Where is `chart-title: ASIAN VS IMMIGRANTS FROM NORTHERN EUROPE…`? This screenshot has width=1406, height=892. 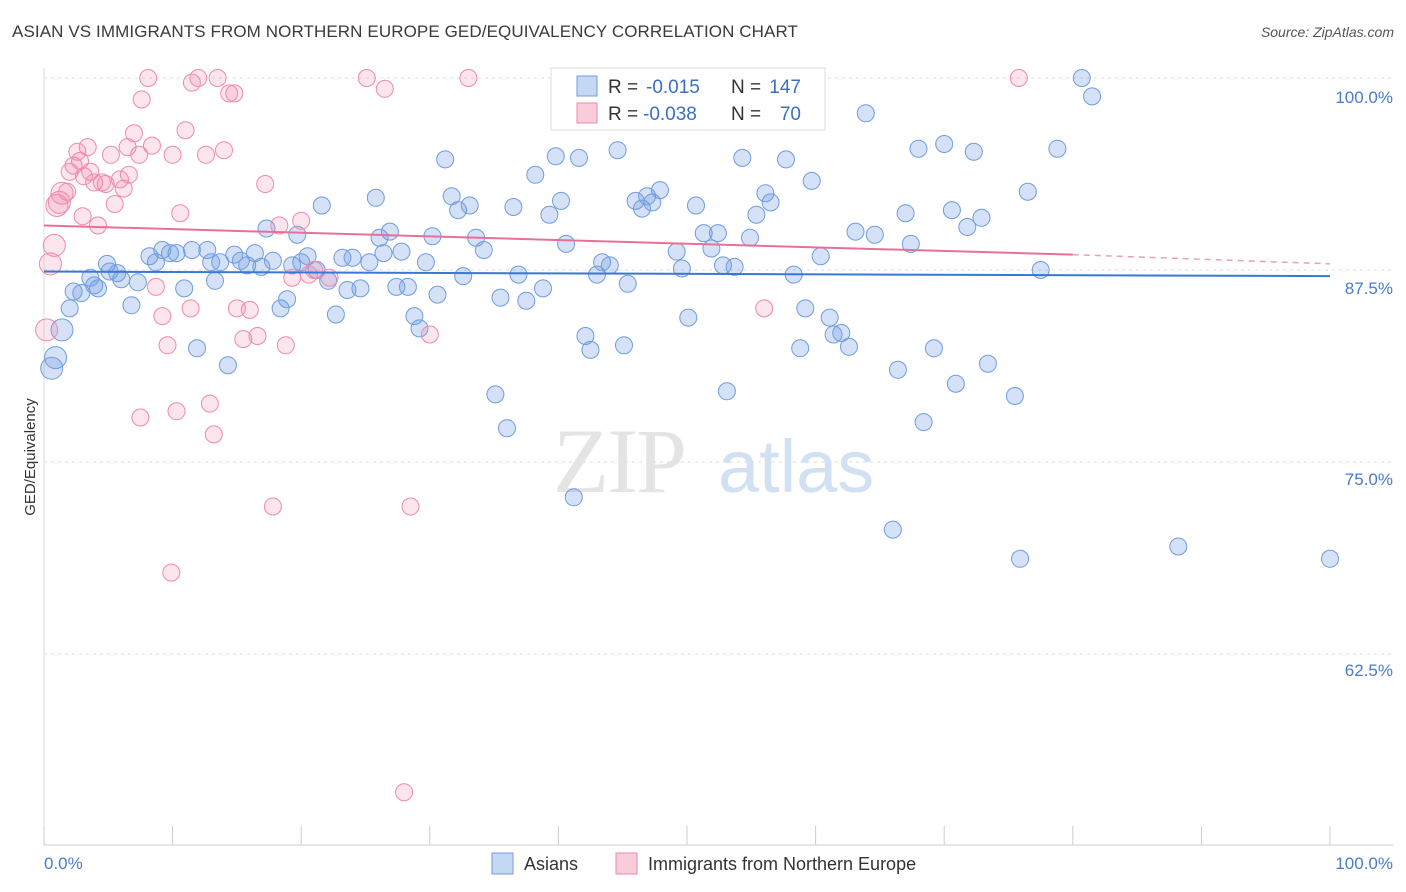 chart-title: ASIAN VS IMMIGRANTS FROM NORTHERN EUROPE… is located at coordinates (405, 31).